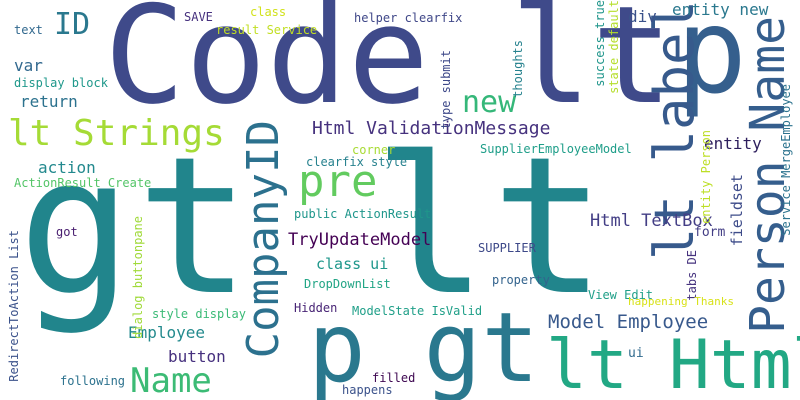  What do you see at coordinates (268, 12) in the screenshot?
I see `cloud-word: class` at bounding box center [268, 12].